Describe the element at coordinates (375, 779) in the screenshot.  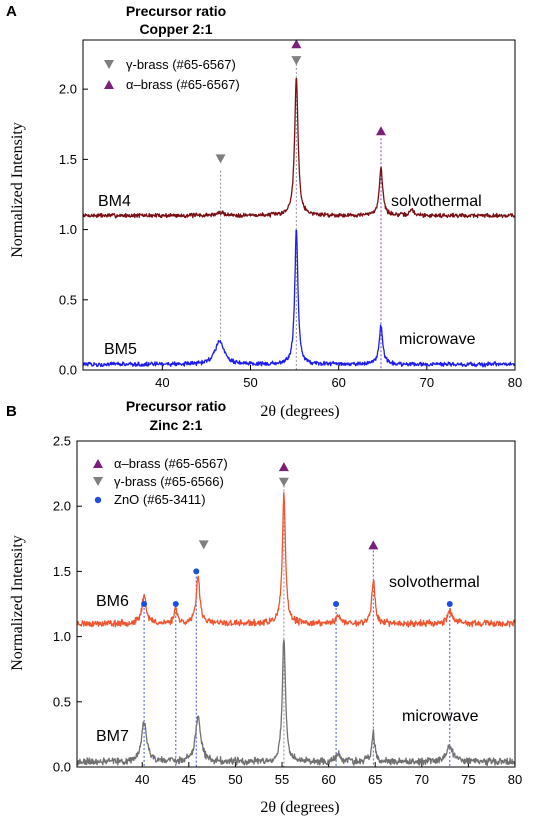
I see `x-tick-label: 65` at that location.